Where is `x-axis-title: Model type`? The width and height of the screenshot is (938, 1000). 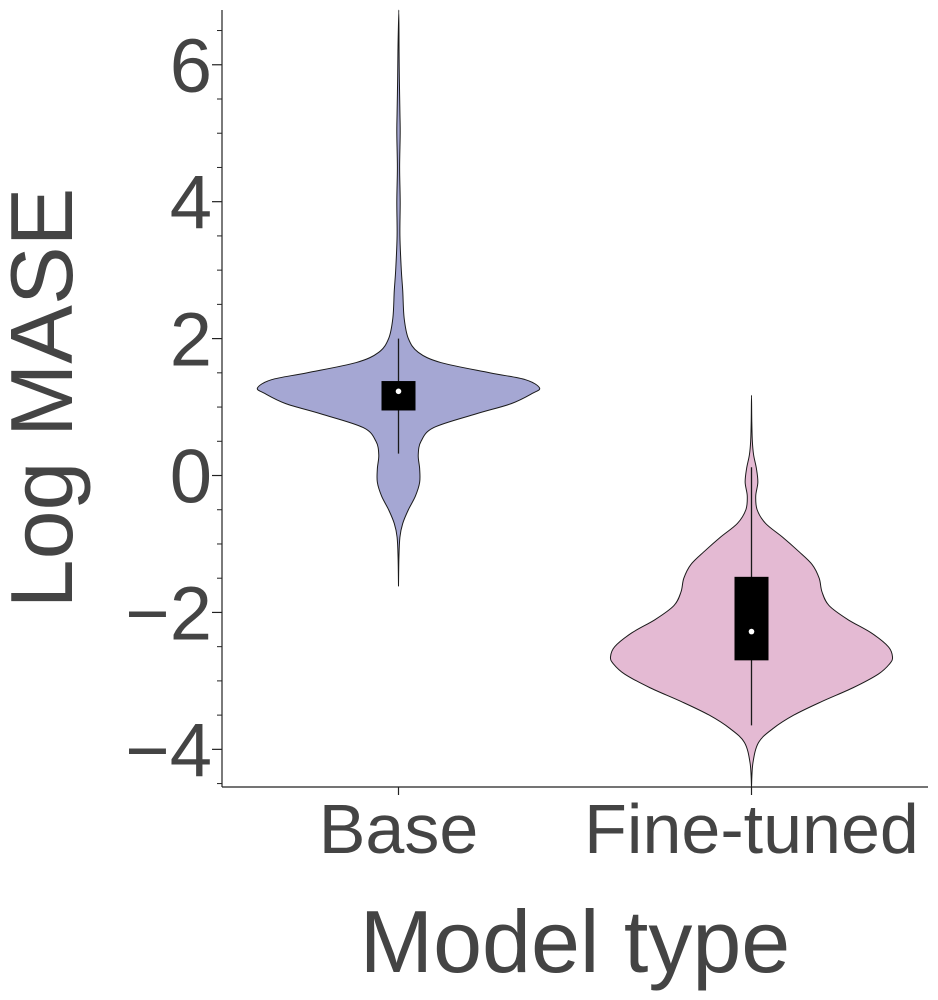
x-axis-title: Model type is located at coordinates (575, 941).